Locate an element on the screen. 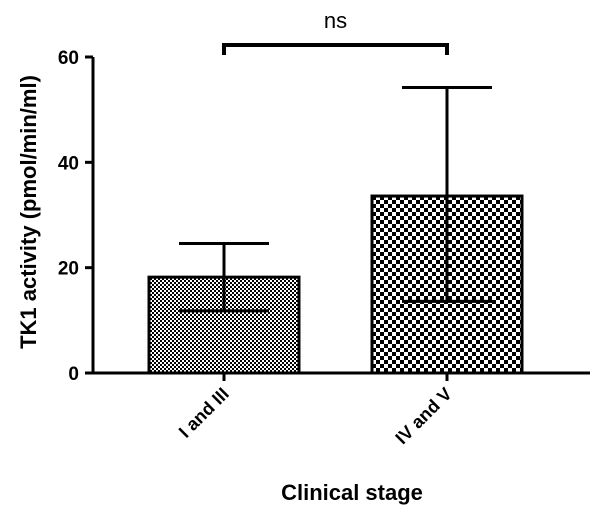 This screenshot has height=508, width=603. y-tick-label: 60 is located at coordinates (68, 58).